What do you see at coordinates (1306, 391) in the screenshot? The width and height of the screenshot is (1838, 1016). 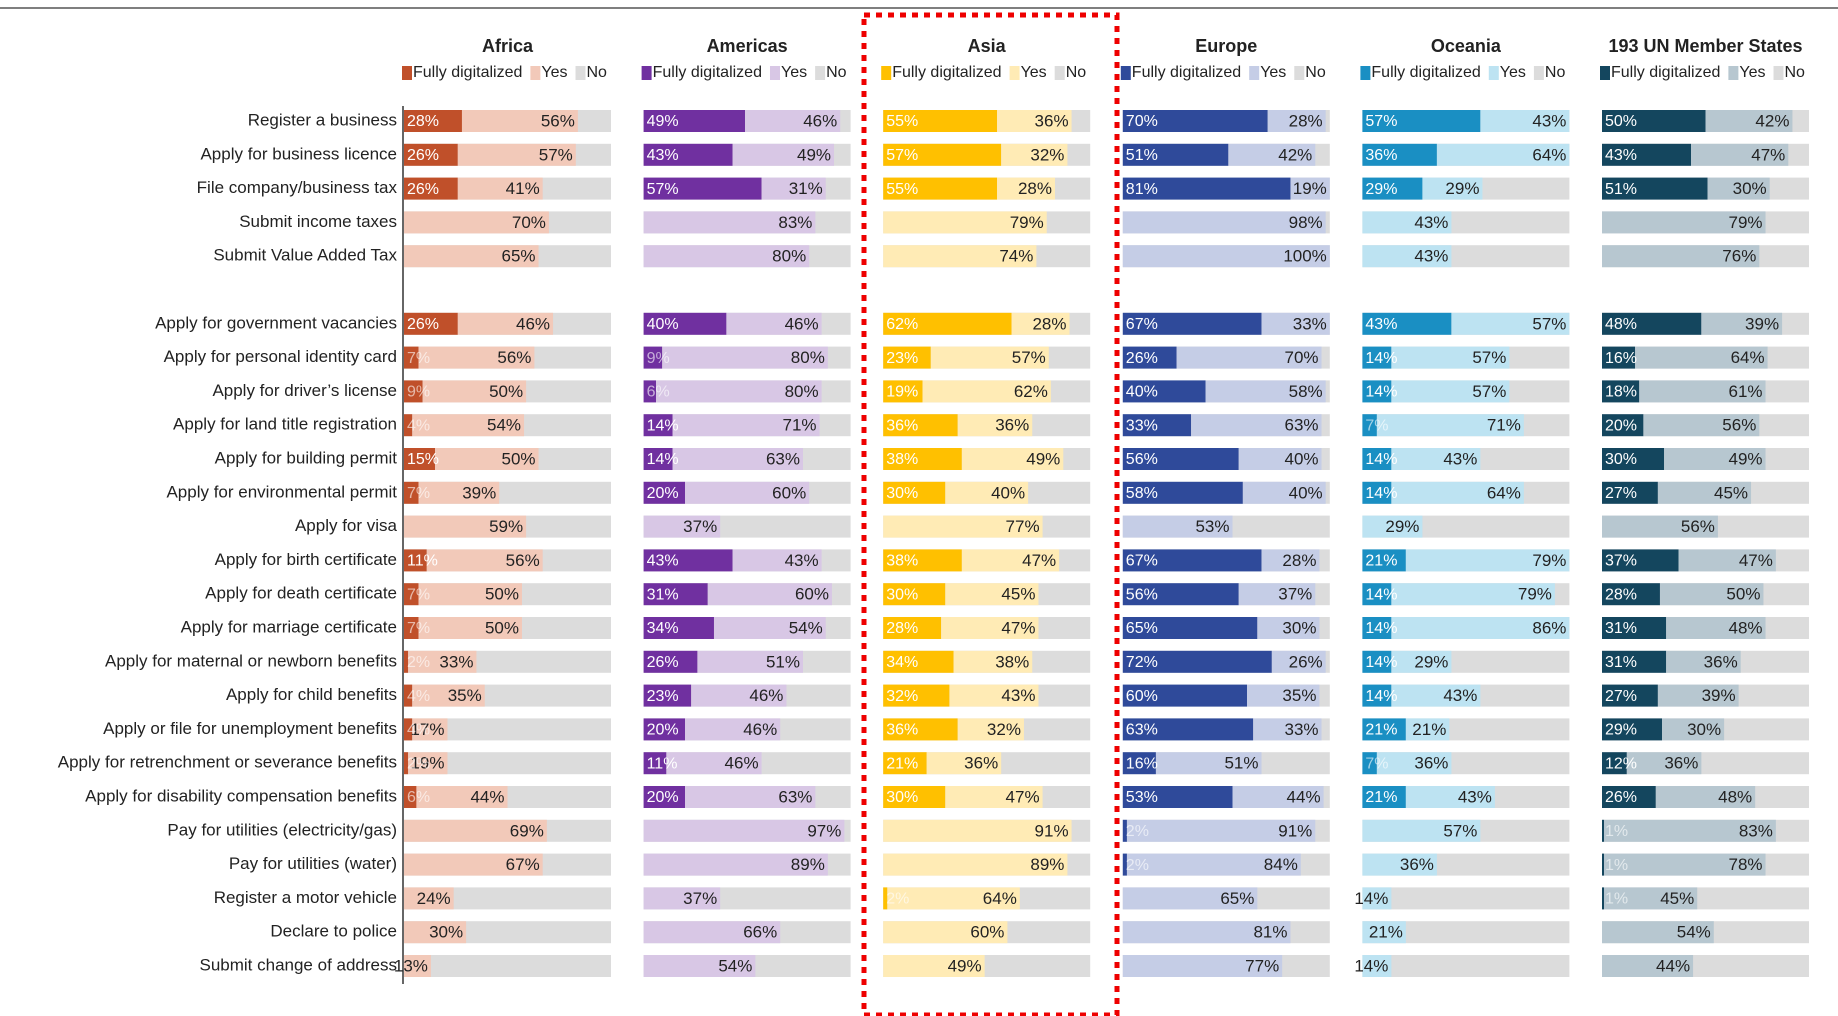 I see `yes-label: 58%` at bounding box center [1306, 391].